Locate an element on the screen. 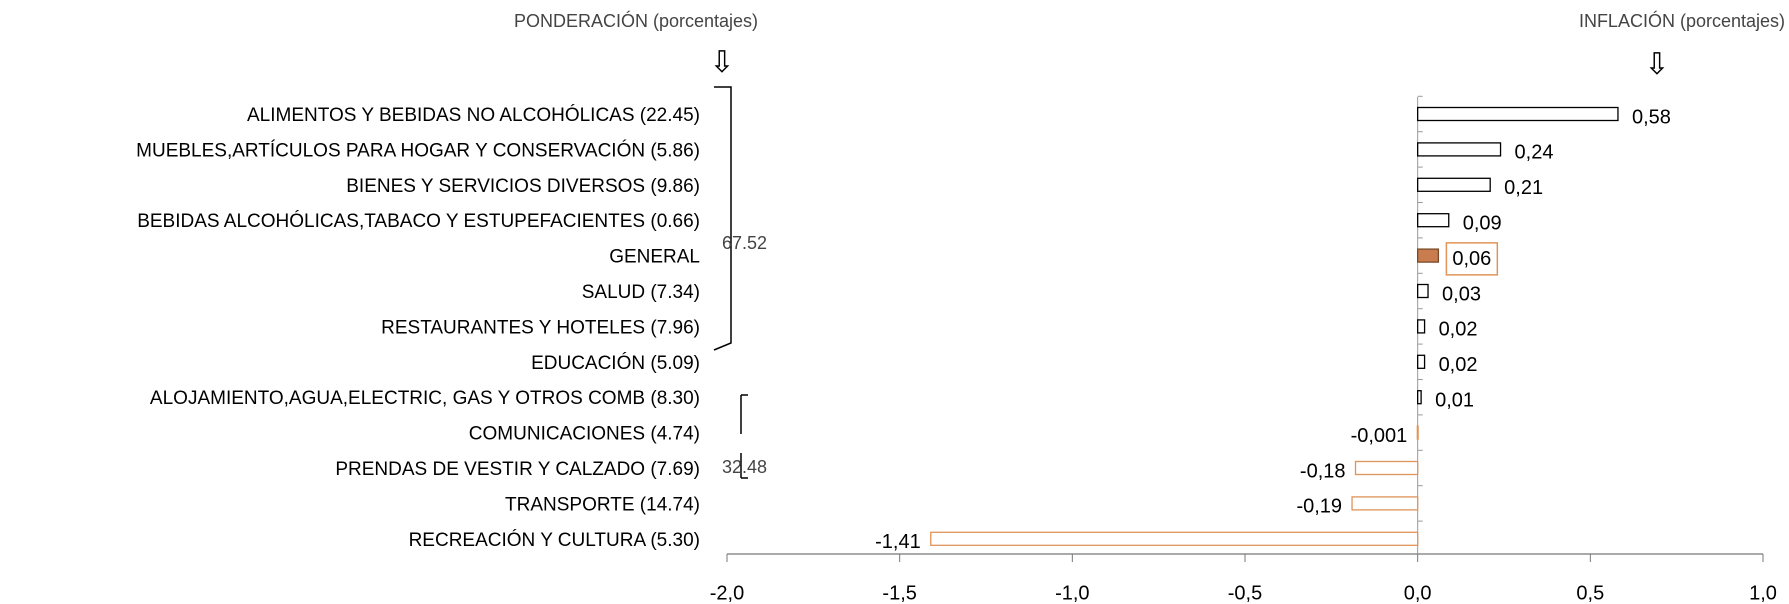 Image resolution: width=1789 pixels, height=604 pixels. left-header: PONDERACIÓN (porcentajes) is located at coordinates (636, 20).